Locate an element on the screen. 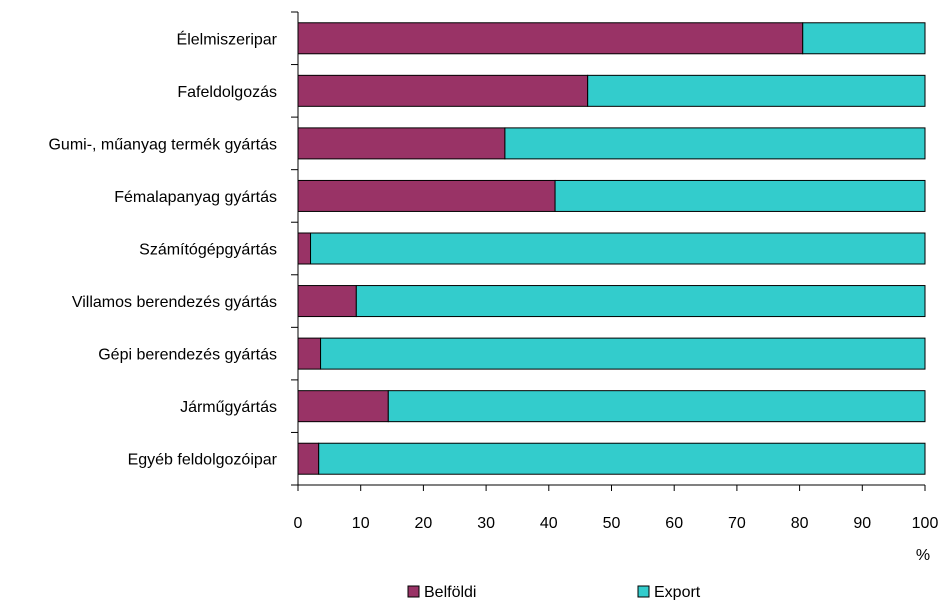 This screenshot has height=600, width=942. x-tick-label: 30 is located at coordinates (486, 523).